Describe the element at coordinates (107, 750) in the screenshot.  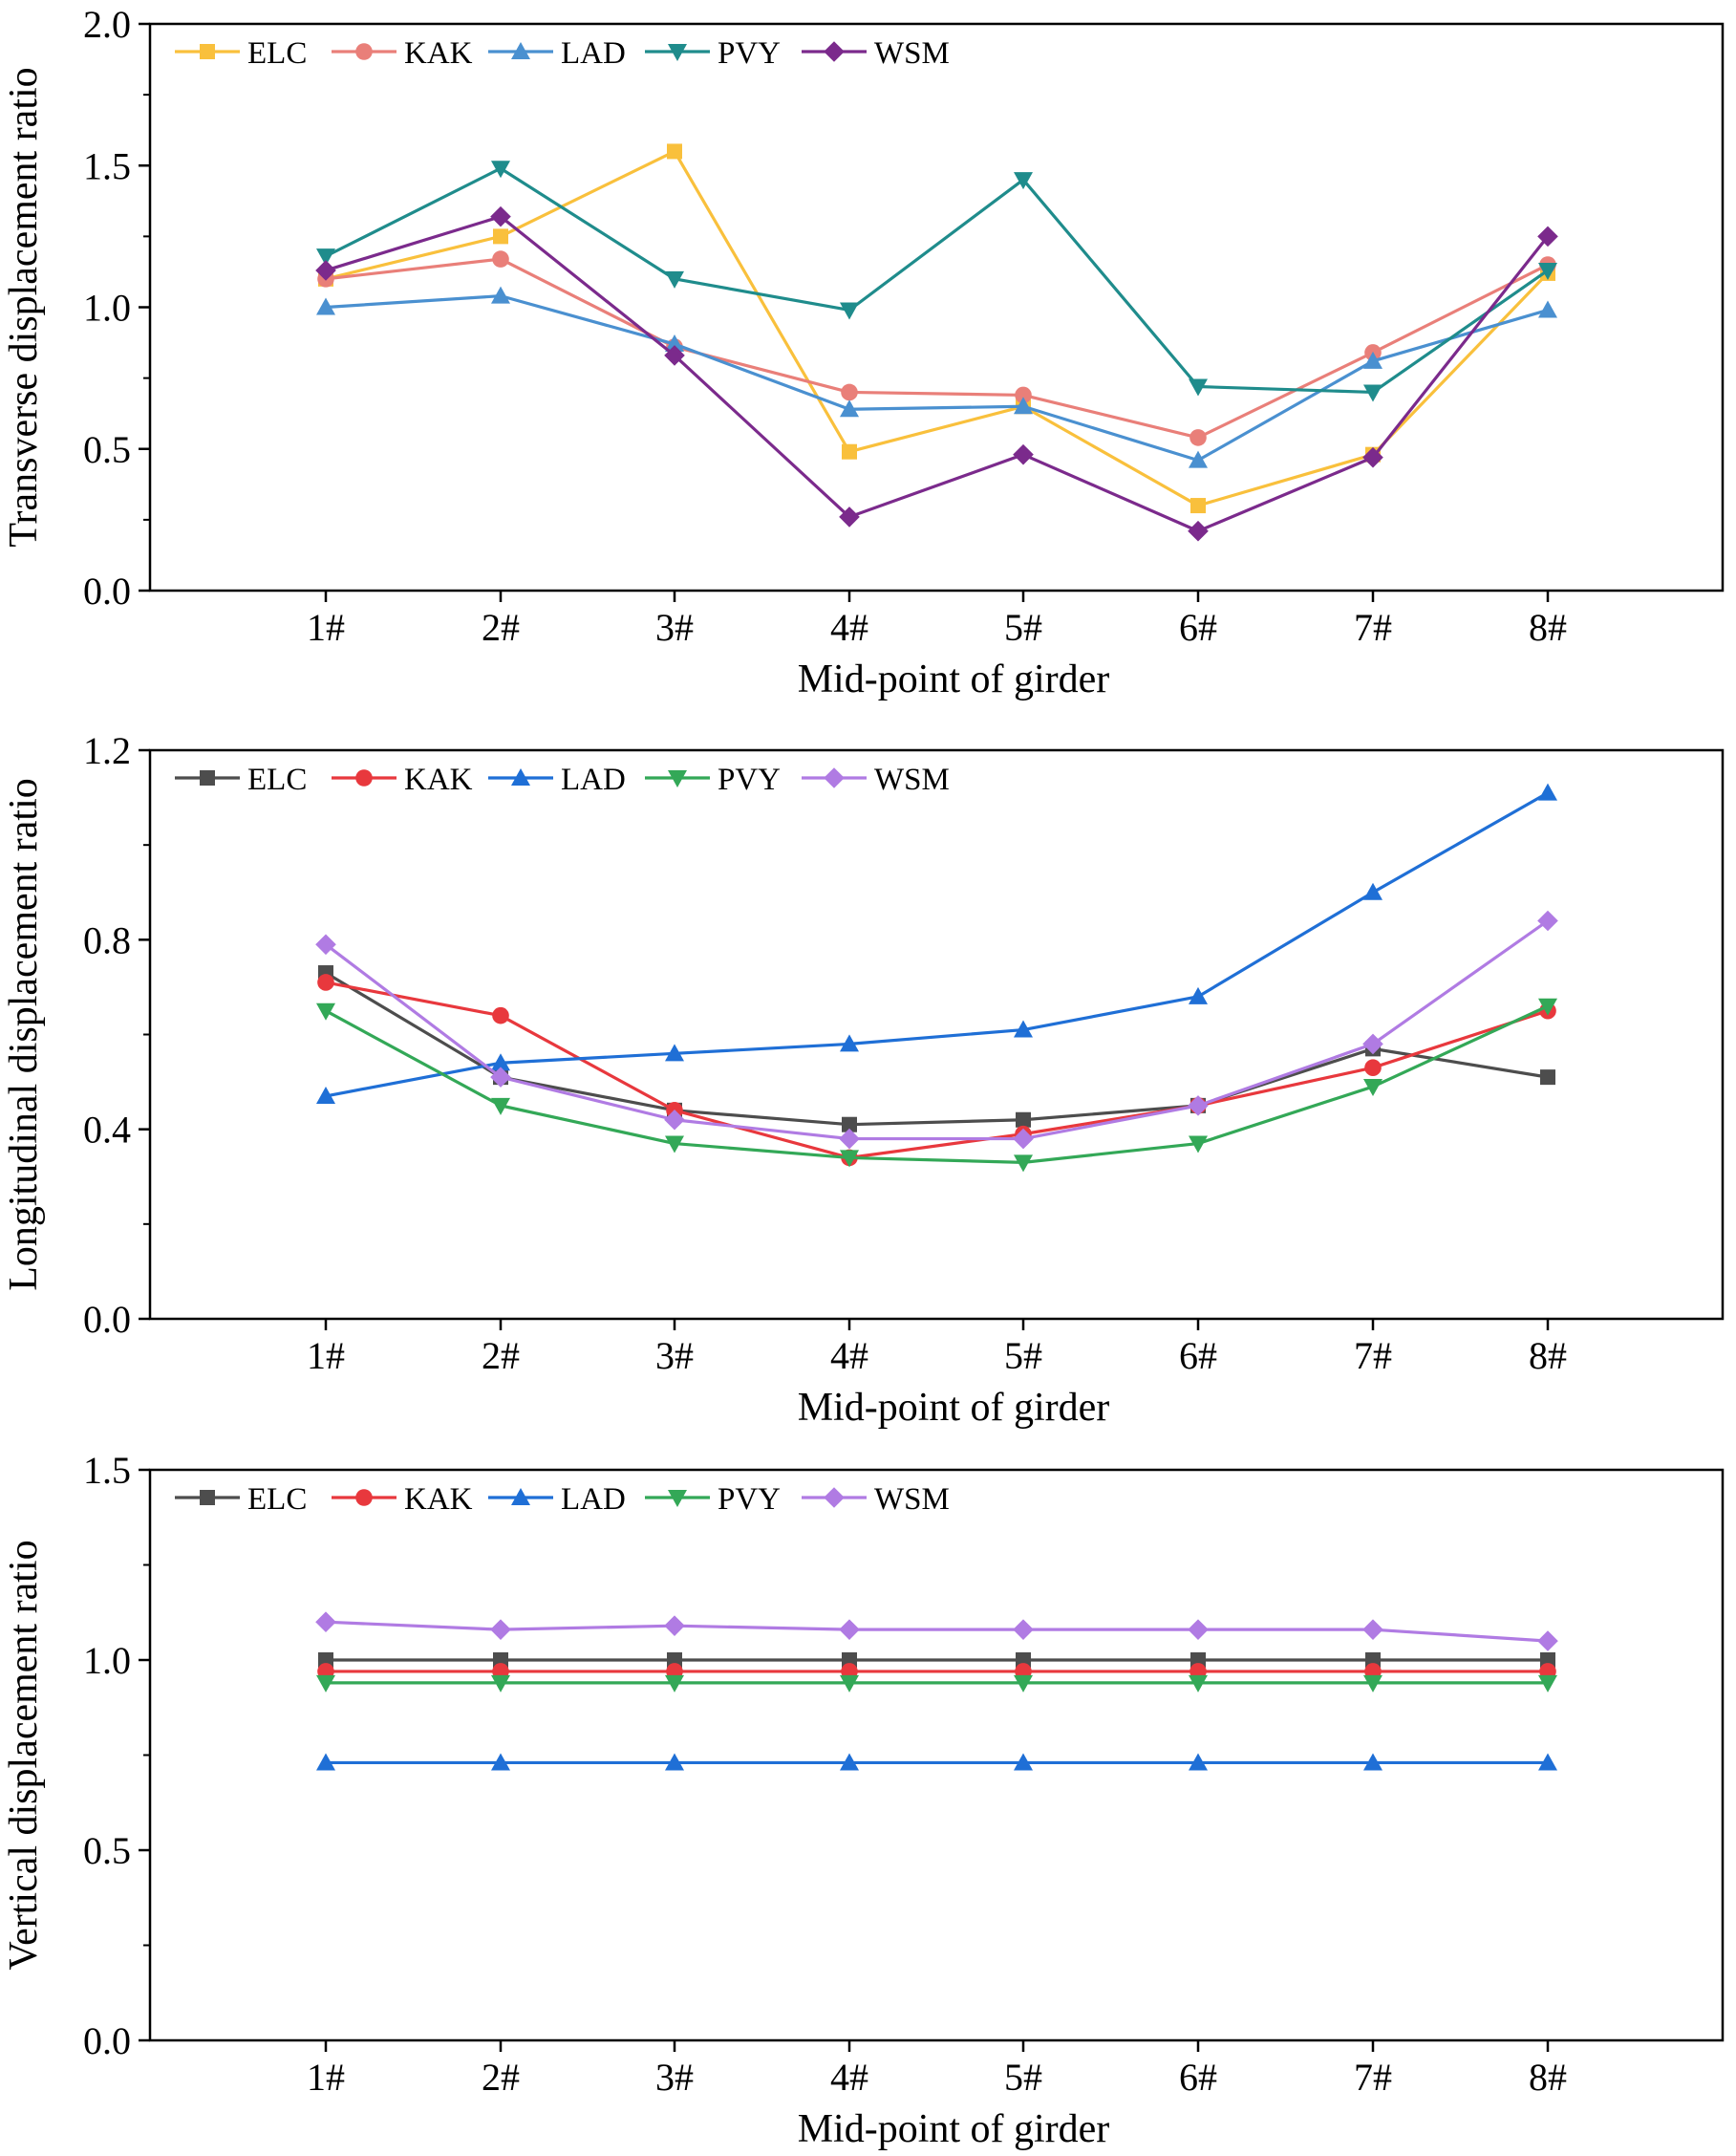
I see `y-tick-label: 1.2` at that location.